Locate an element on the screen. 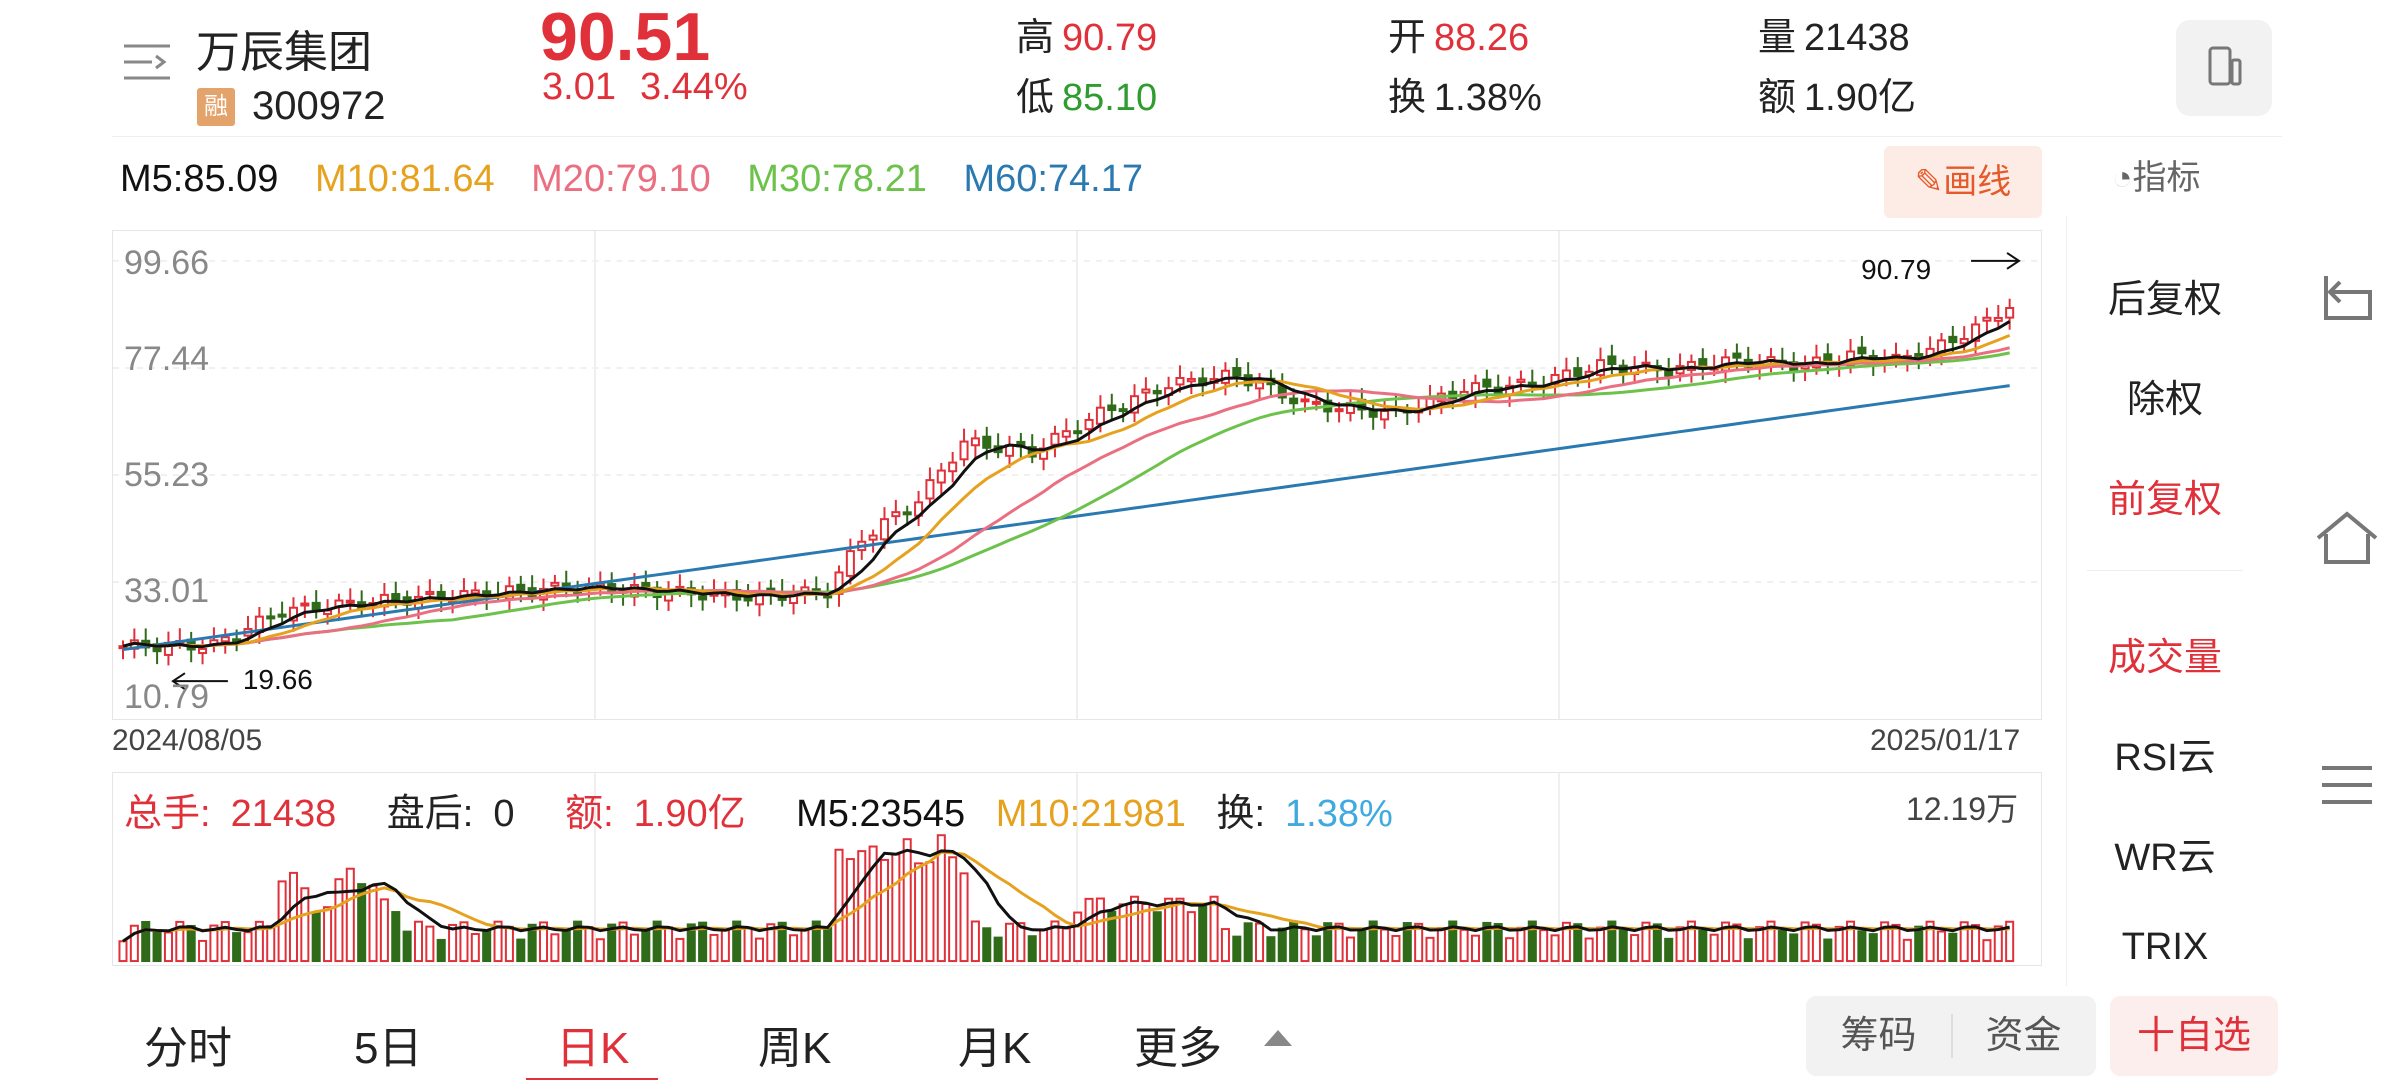 This screenshot has height=1080, width=2400. home-icon is located at coordinates (2347, 539).